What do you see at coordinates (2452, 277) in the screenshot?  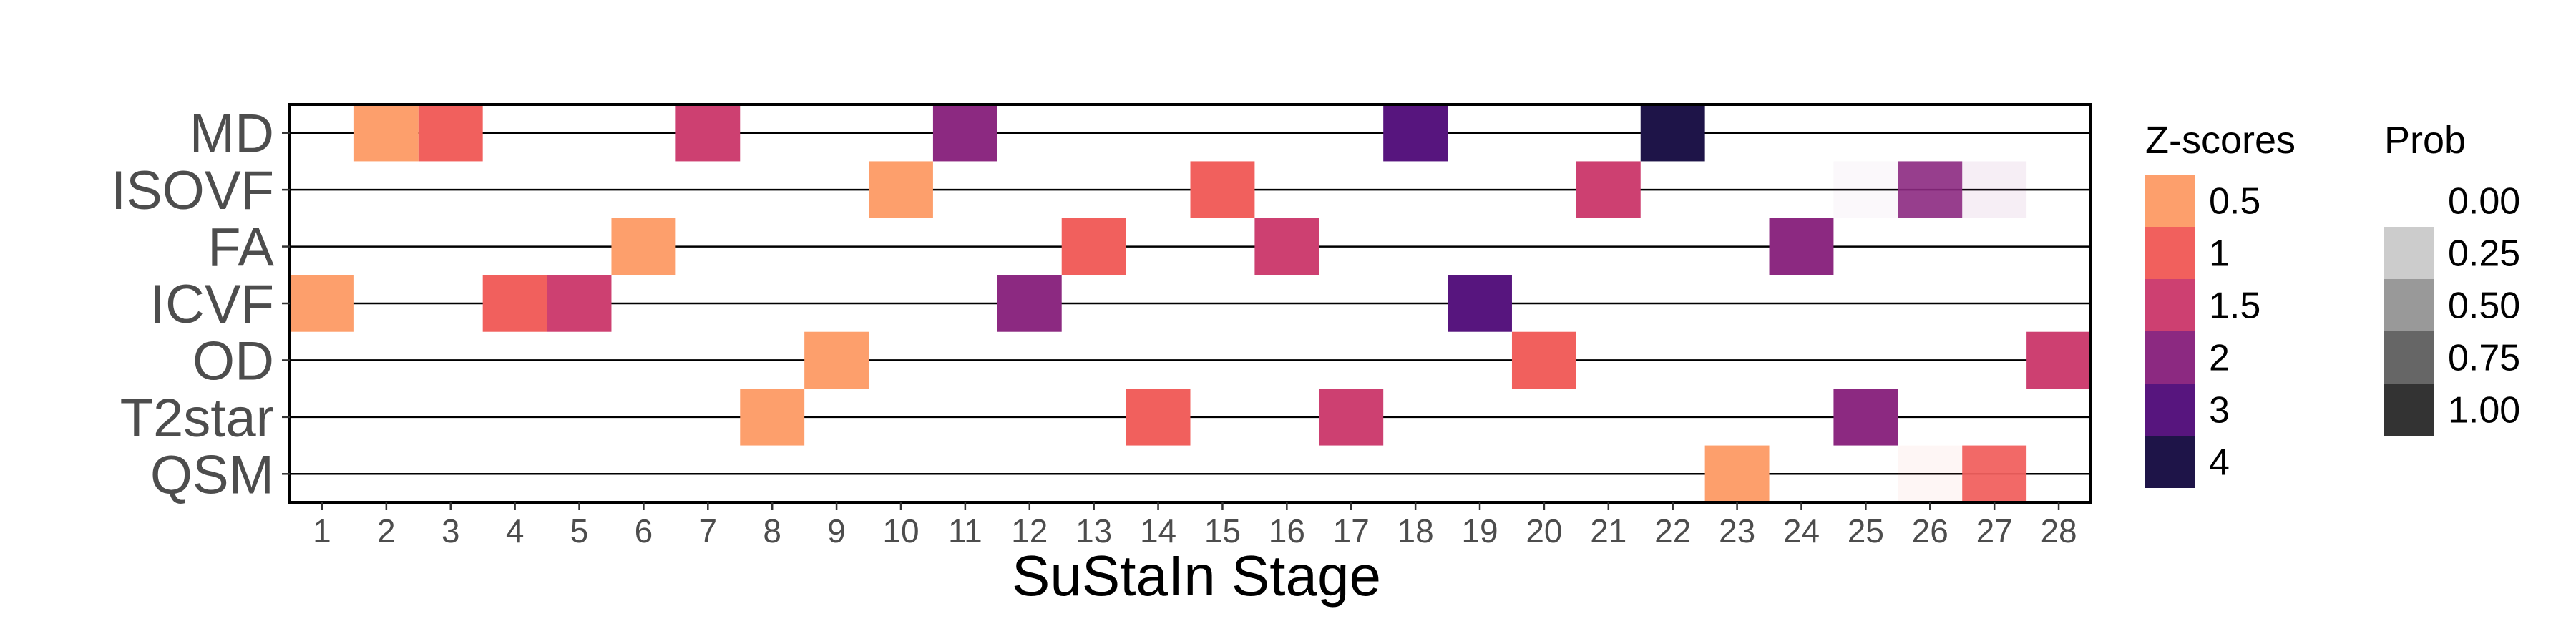 I see `probability-legend: Prob 0.00 0.25 0.50 0.75 1.00` at bounding box center [2452, 277].